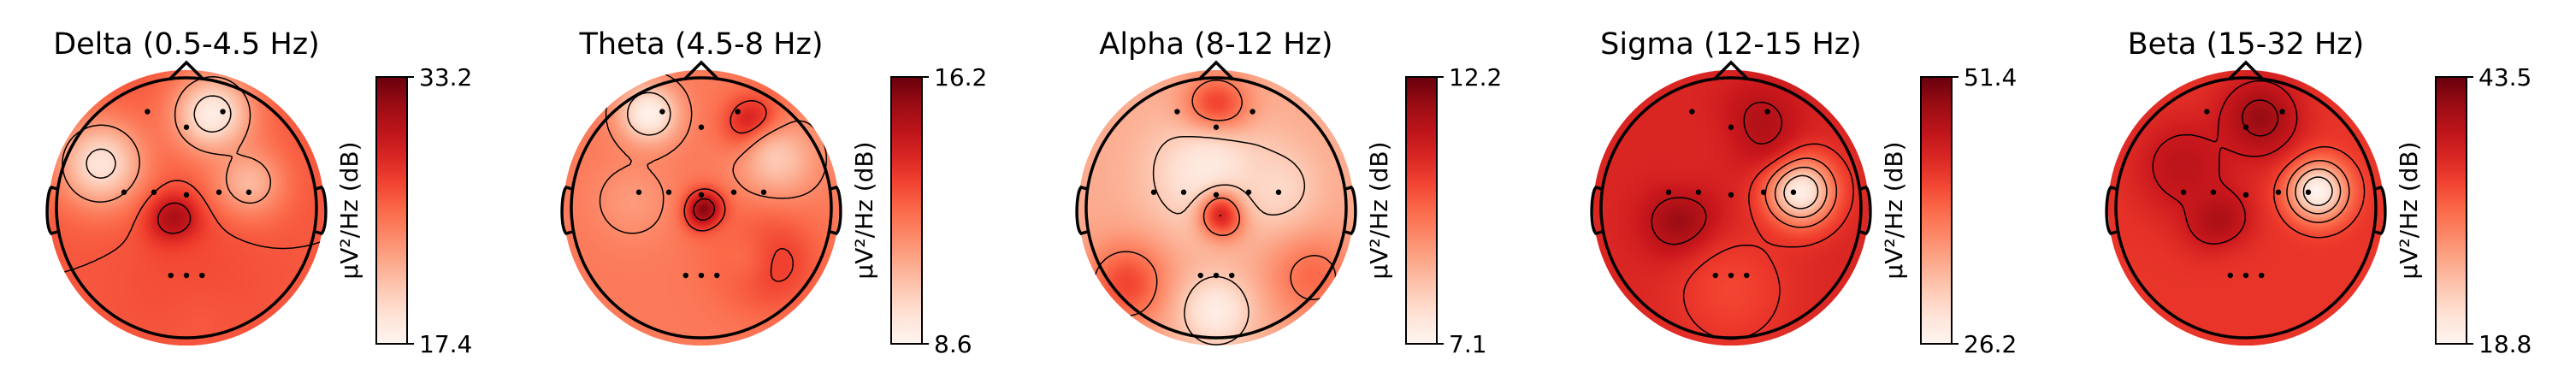  What do you see at coordinates (2505, 77) in the screenshot?
I see `colorbar-max-label: 43.5` at bounding box center [2505, 77].